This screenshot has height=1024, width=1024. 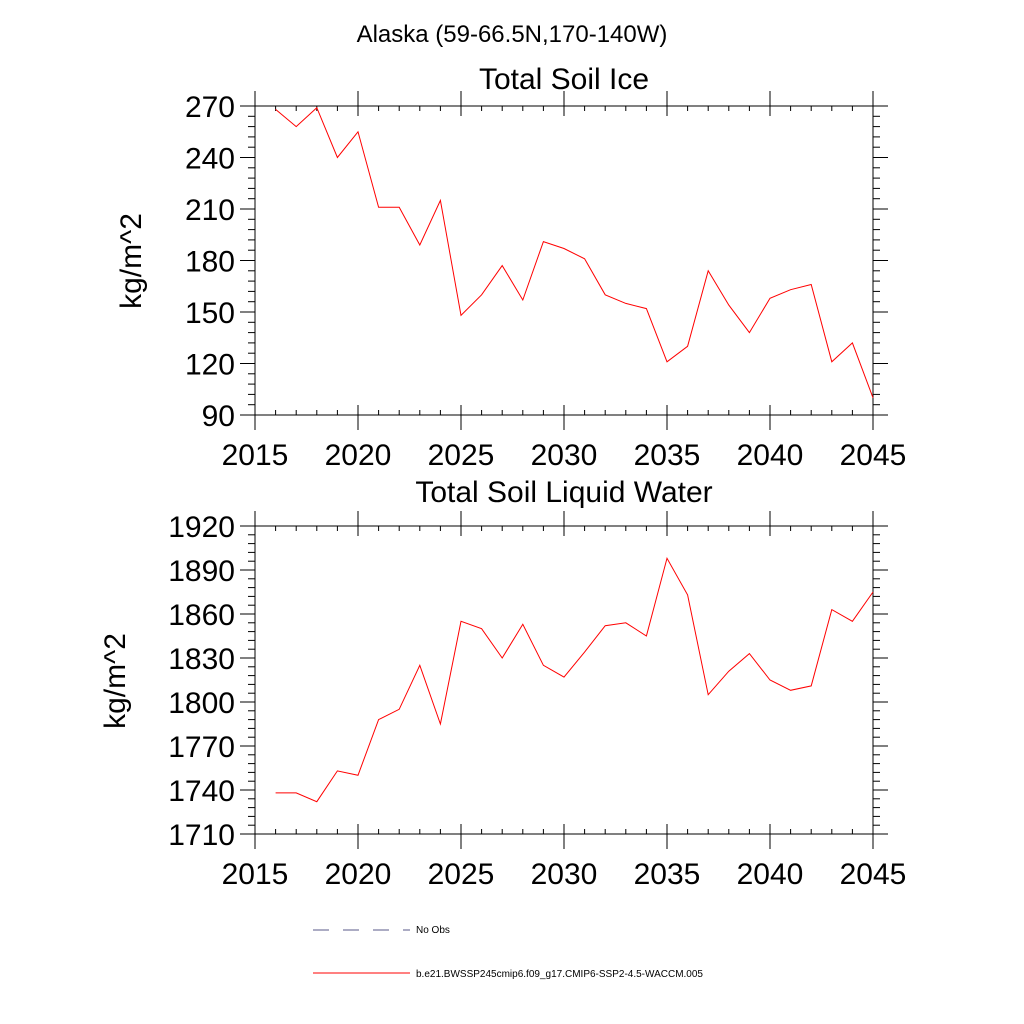 I want to click on soil-ice-xtick-label: 2025, so click(x=461, y=455).